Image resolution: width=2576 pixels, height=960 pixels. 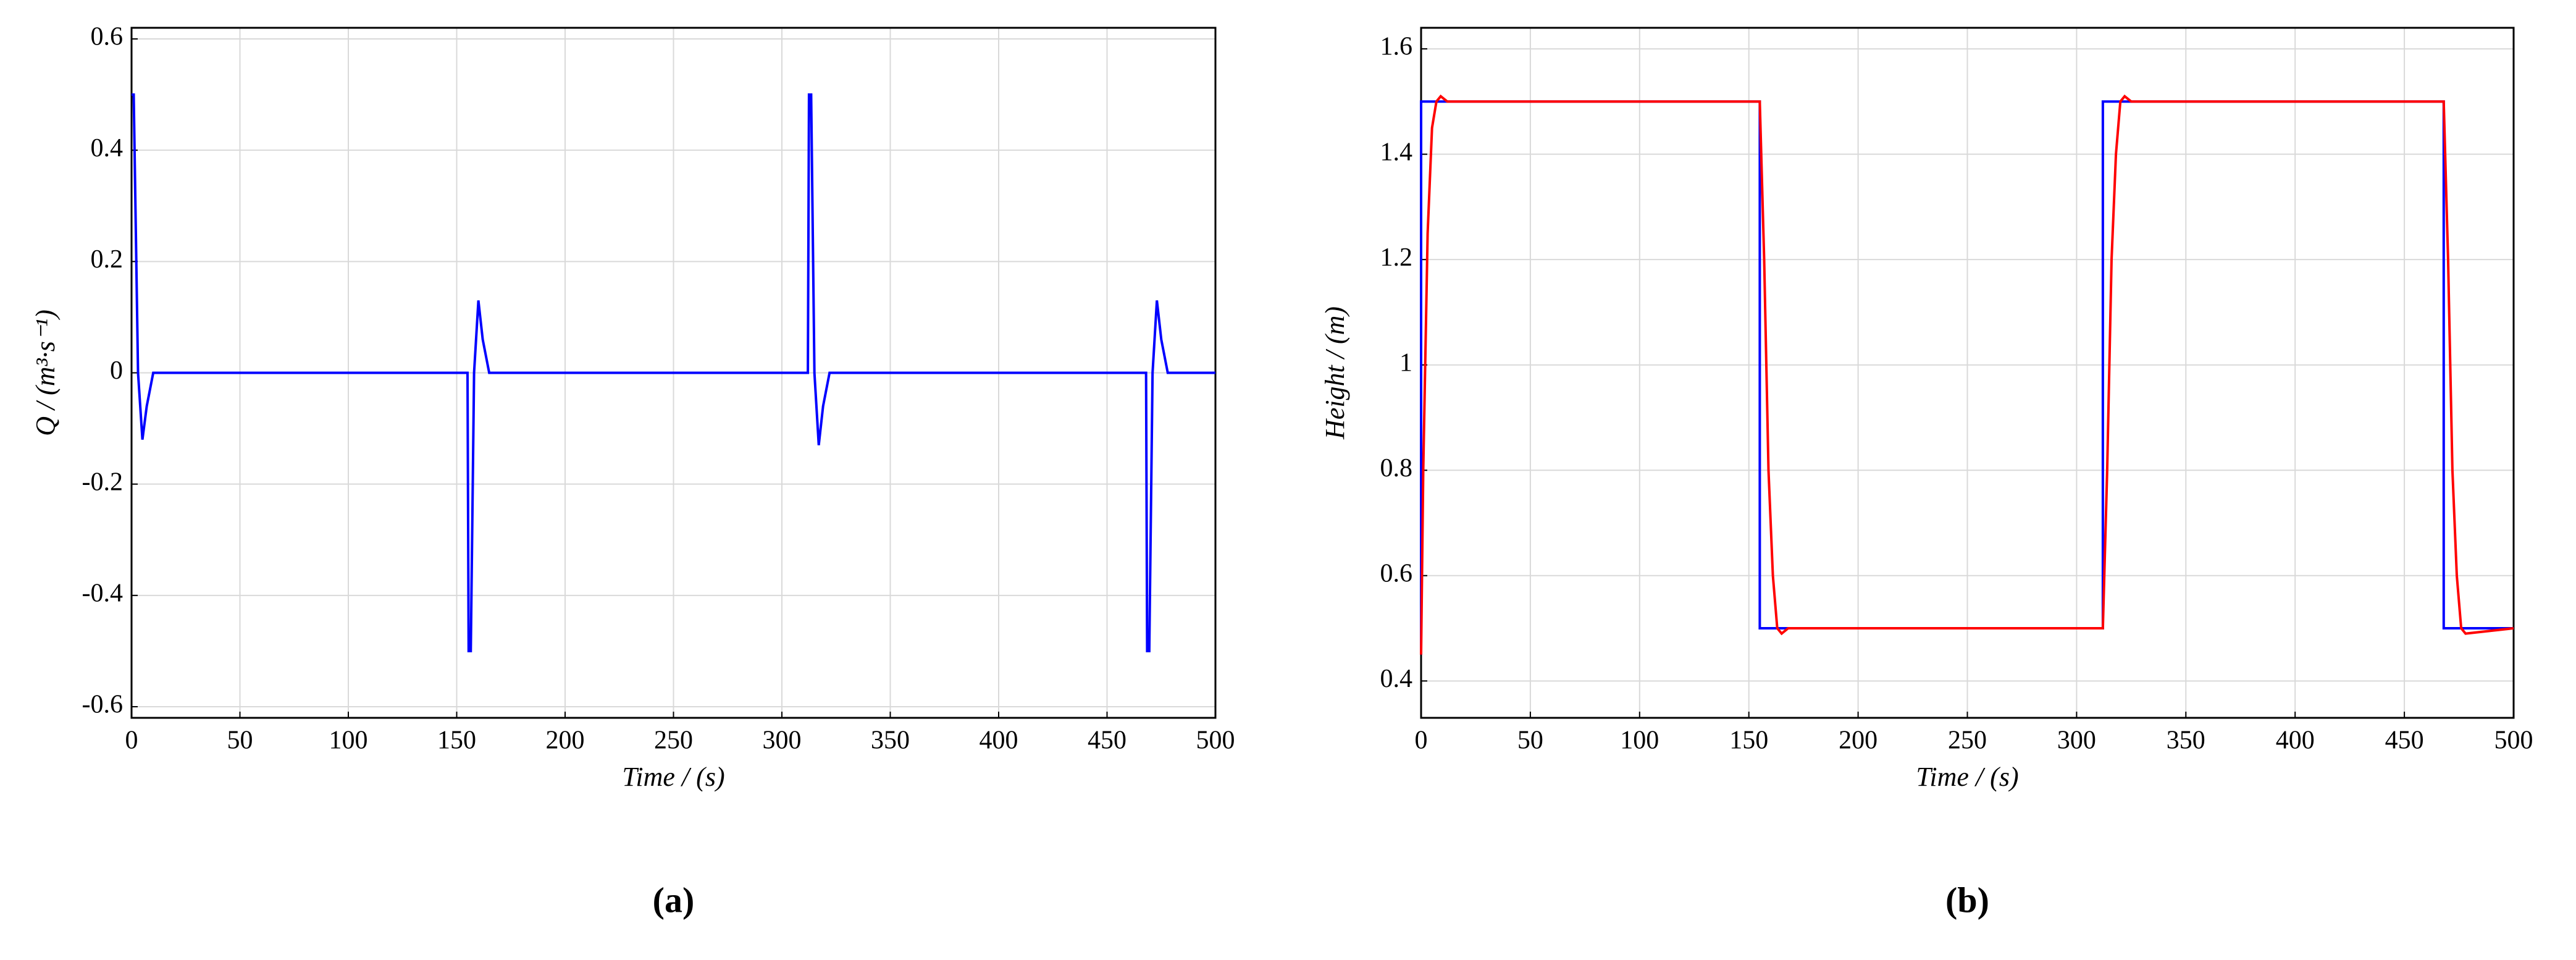 What do you see at coordinates (116, 370) in the screenshot?
I see `y-tick-label: 0` at bounding box center [116, 370].